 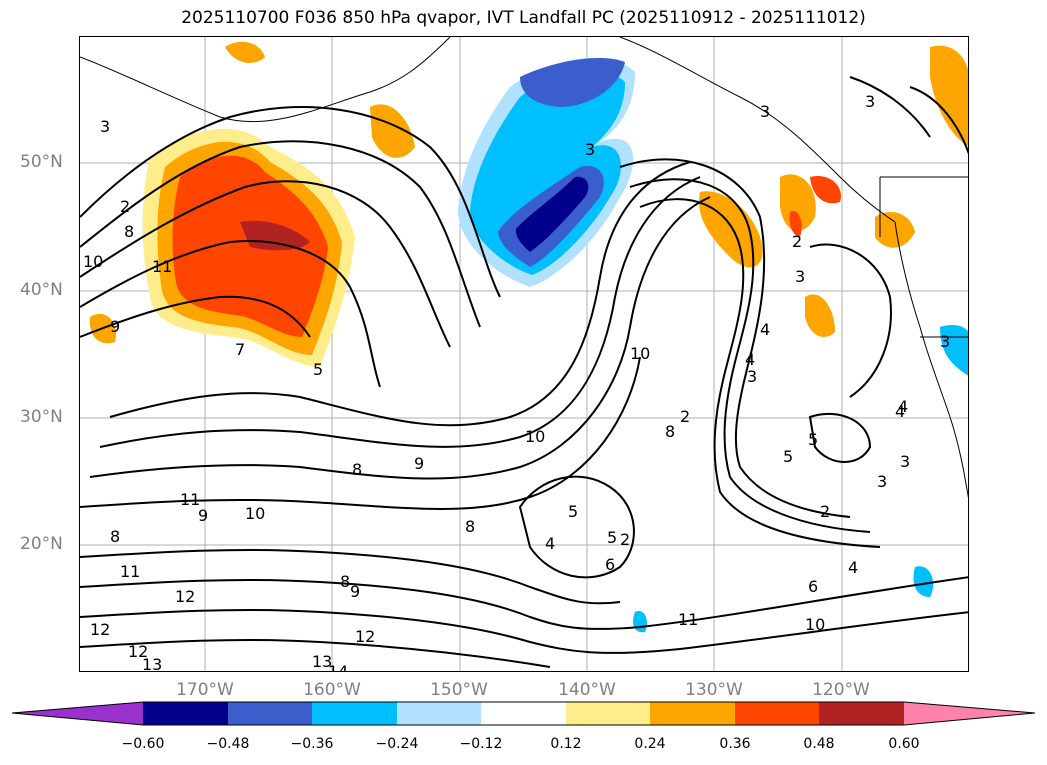 What do you see at coordinates (459, 690) in the screenshot?
I see `lon-label-150w: 150°W` at bounding box center [459, 690].